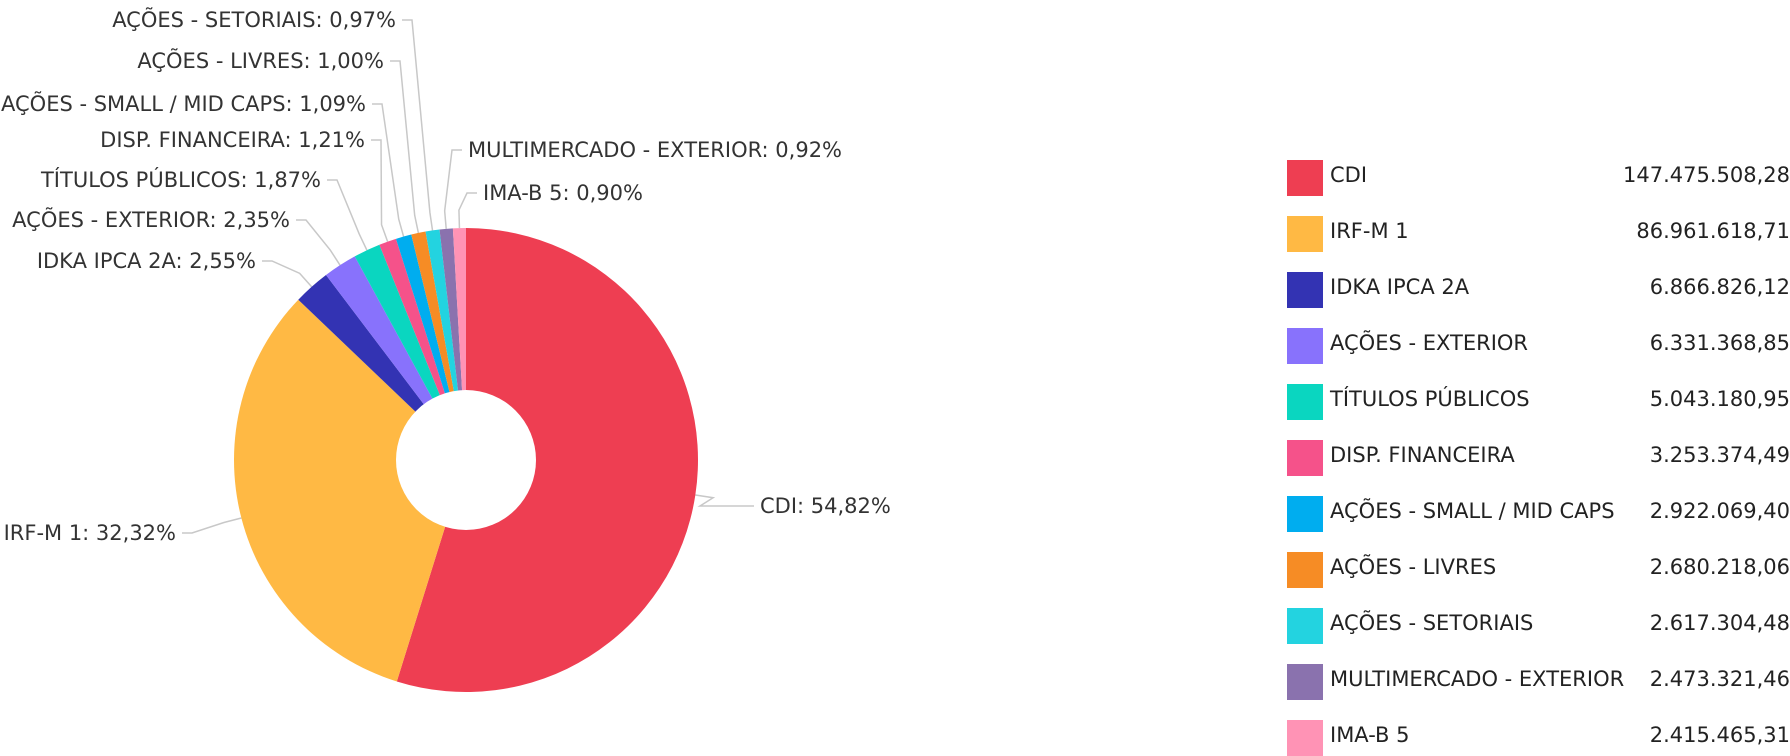 This screenshot has width=1790, height=756. What do you see at coordinates (1719, 399) in the screenshot?
I see `legend-value: 5.043.180,95` at bounding box center [1719, 399].